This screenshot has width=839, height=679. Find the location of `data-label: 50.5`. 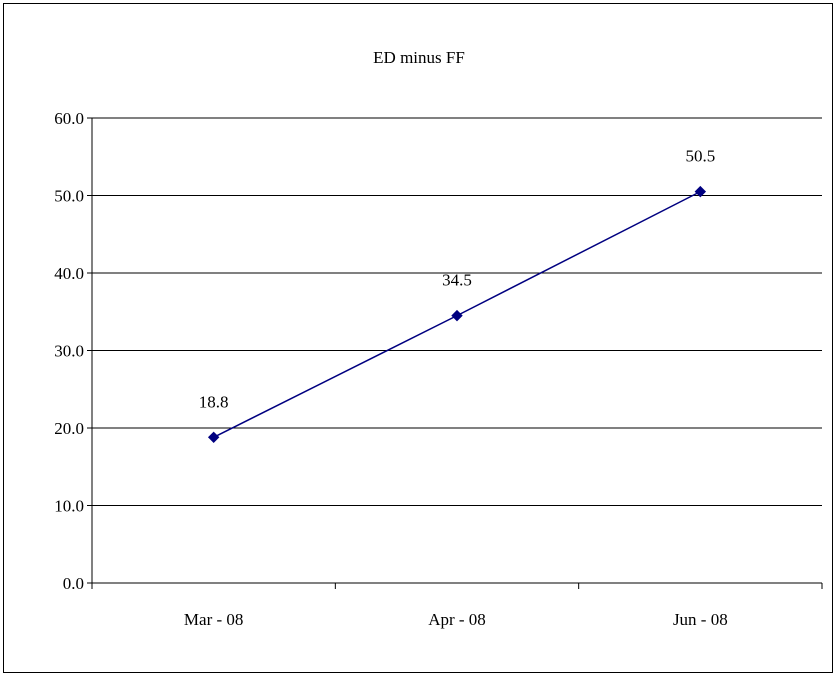

data-label: 50.5 is located at coordinates (700, 156).